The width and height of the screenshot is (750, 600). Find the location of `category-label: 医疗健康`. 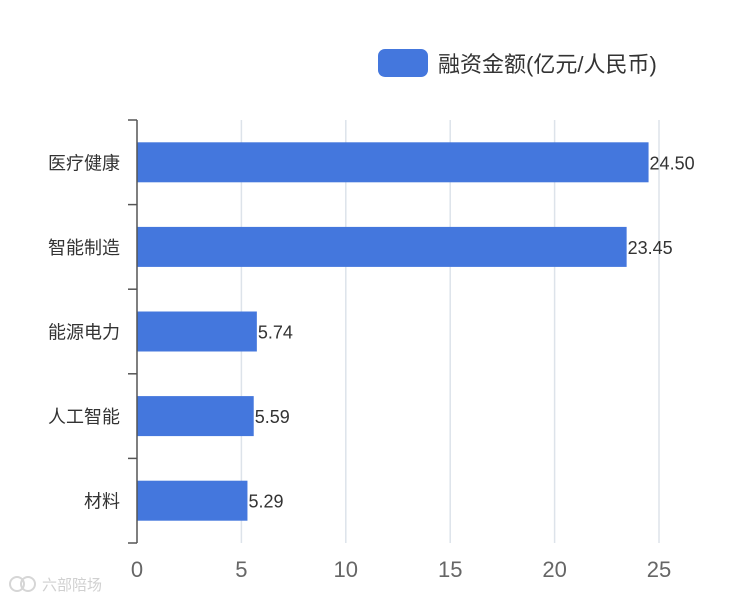

category-label: 医疗健康 is located at coordinates (84, 163).